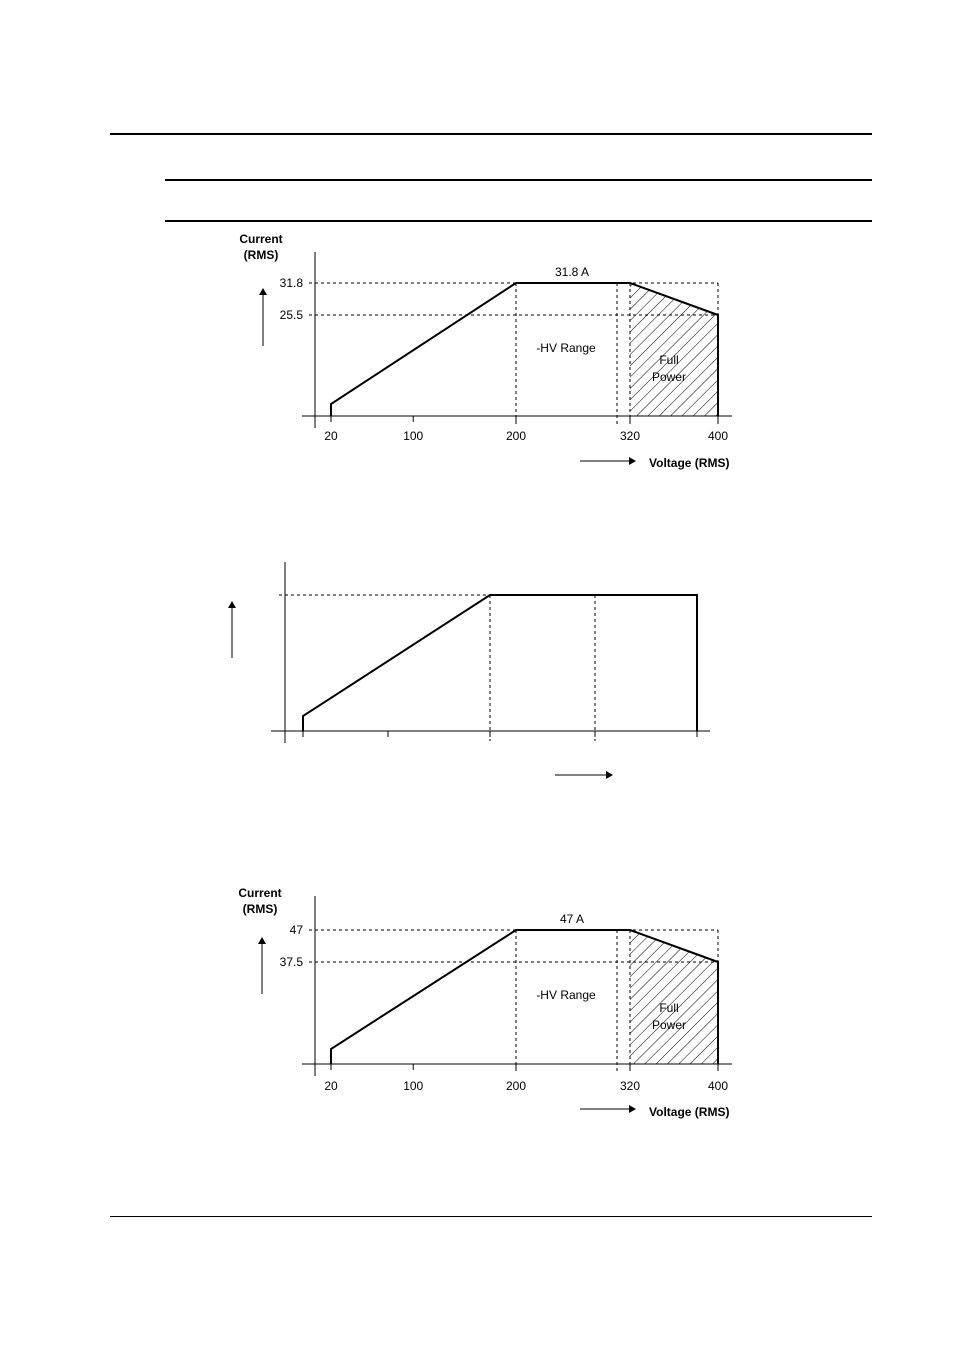 This screenshot has height=1350, width=954. What do you see at coordinates (674, 349) in the screenshot?
I see `chart-1-full-power-region` at bounding box center [674, 349].